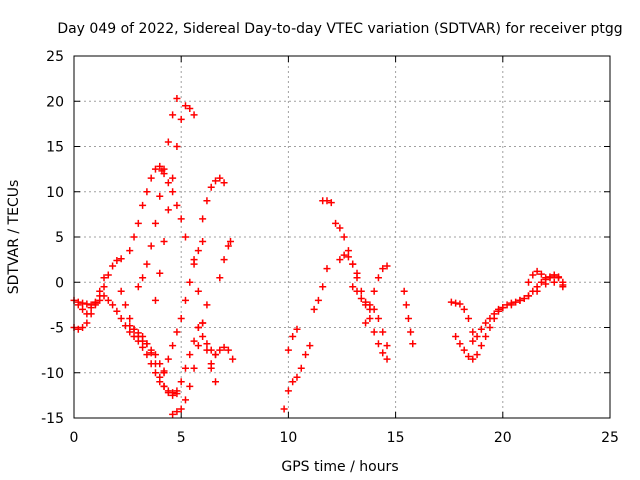 This screenshot has width=640, height=480. What do you see at coordinates (503, 438) in the screenshot?
I see `x-tick-label: 20` at bounding box center [503, 438].